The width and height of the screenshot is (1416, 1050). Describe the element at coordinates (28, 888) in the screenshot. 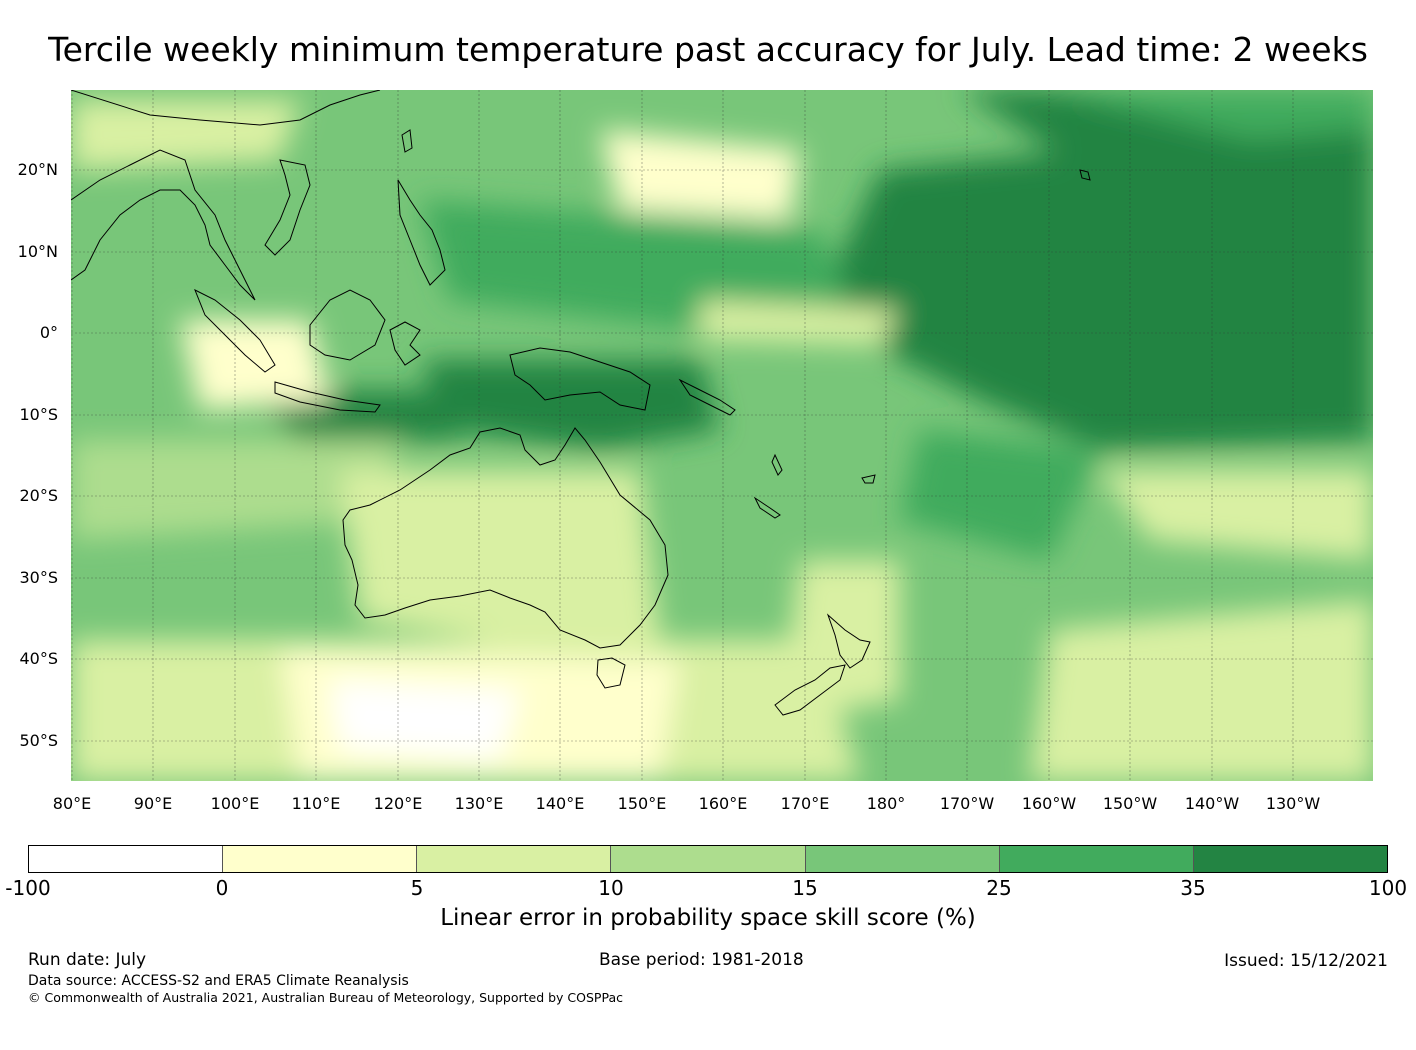

I see `colorbar-tick-label: -100` at that location.